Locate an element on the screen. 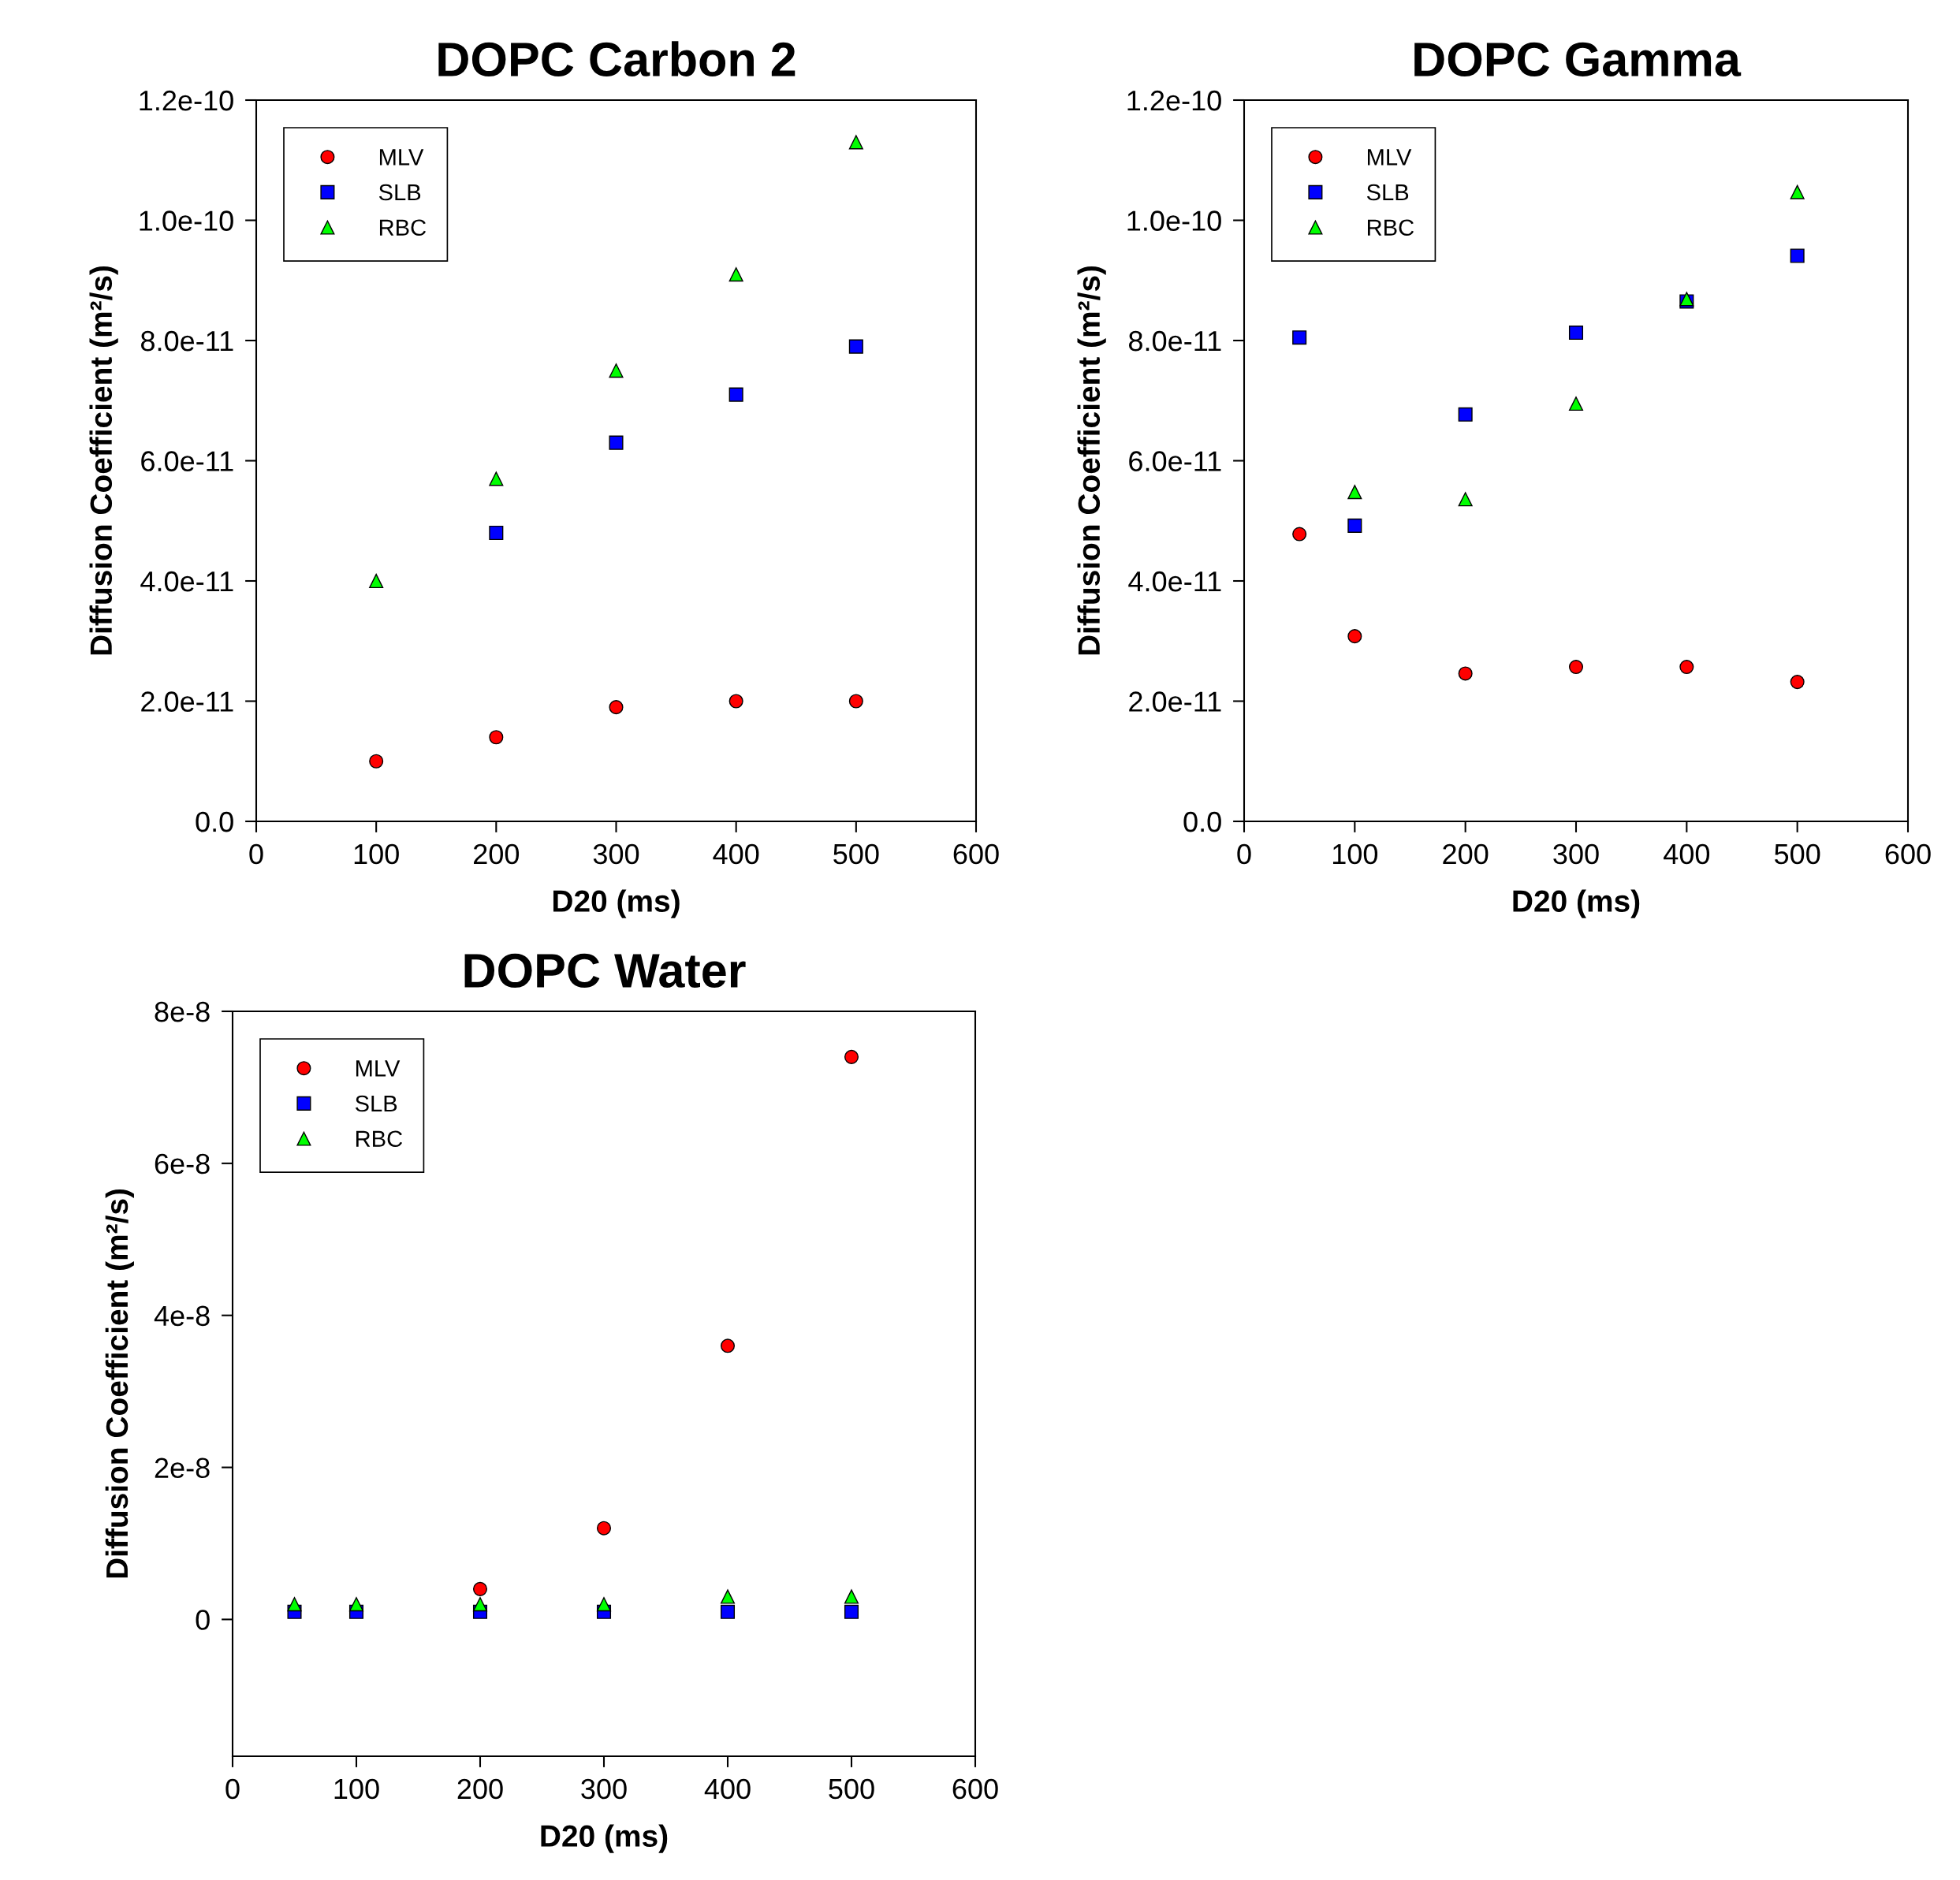 The image size is (1960, 1880). y-tick-label: 2e-8 is located at coordinates (182, 1468).